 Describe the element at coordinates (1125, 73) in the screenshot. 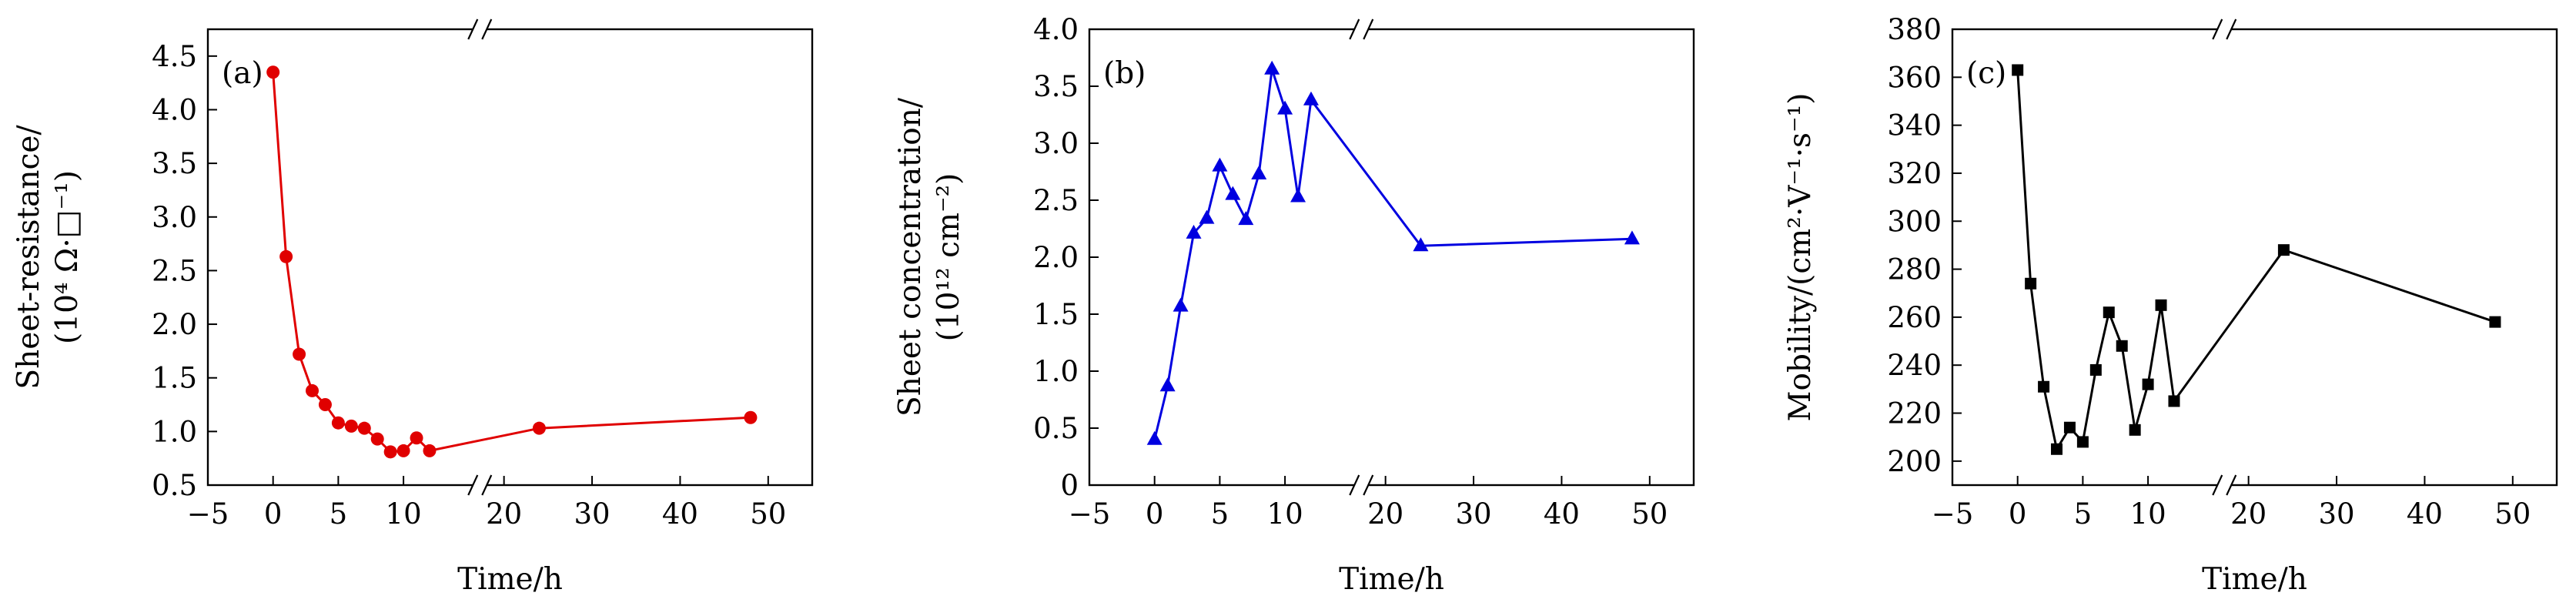

I see `panel-label: (b)` at that location.